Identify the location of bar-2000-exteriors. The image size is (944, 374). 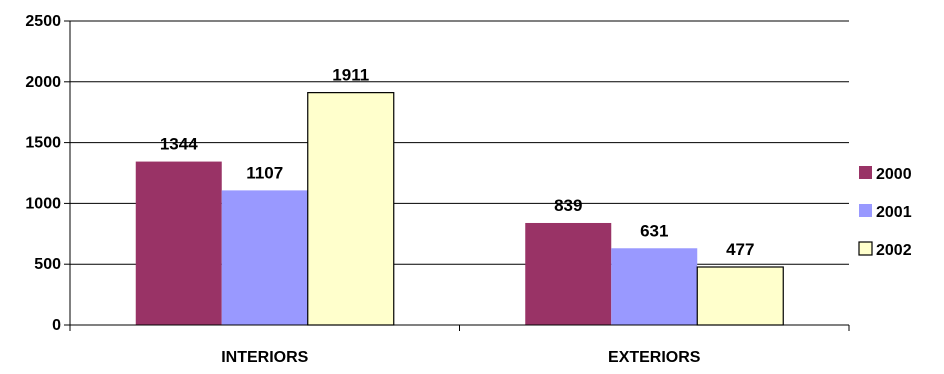
(568, 273).